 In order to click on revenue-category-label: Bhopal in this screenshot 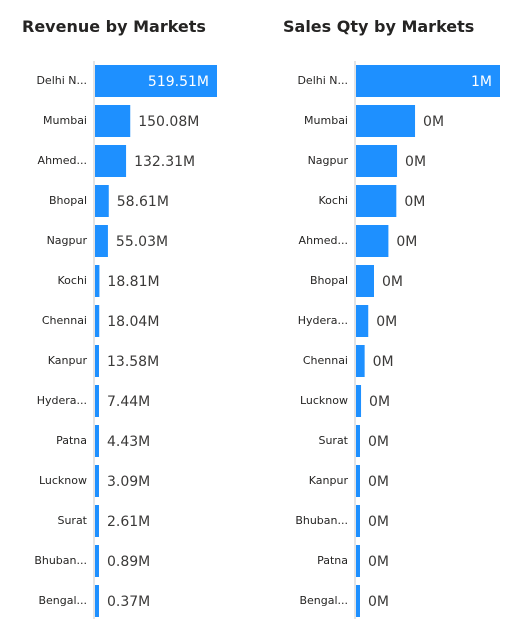, I will do `click(68, 200)`.